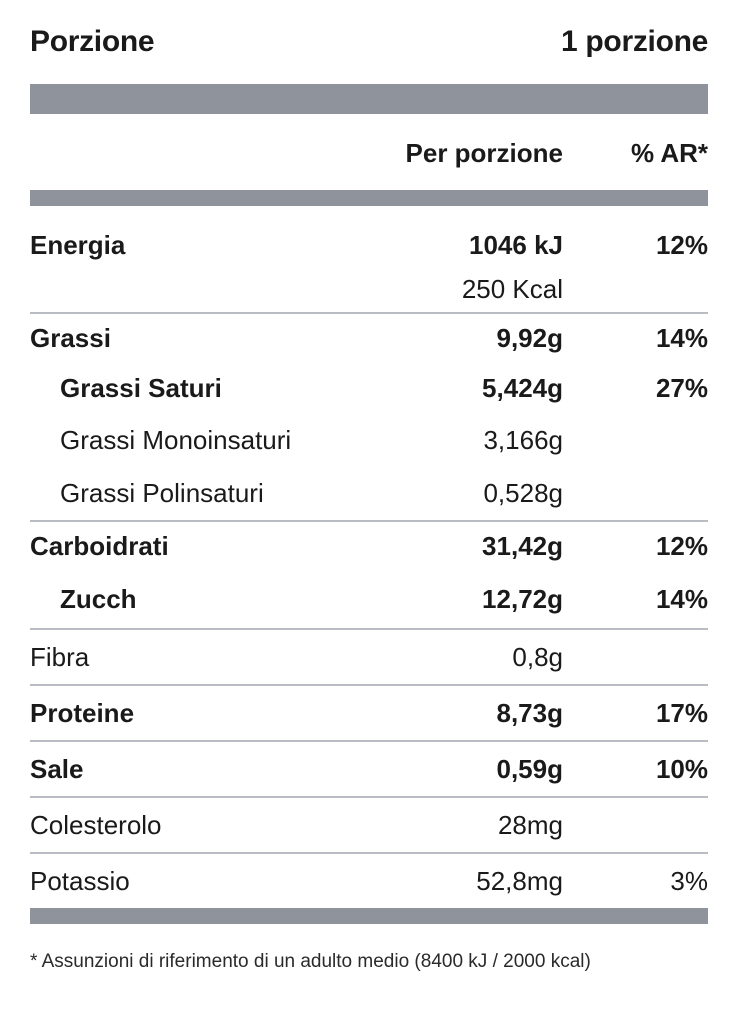 The height and width of the screenshot is (1030, 738). I want to click on nutrient-amount: 52,8mg, so click(519, 881).